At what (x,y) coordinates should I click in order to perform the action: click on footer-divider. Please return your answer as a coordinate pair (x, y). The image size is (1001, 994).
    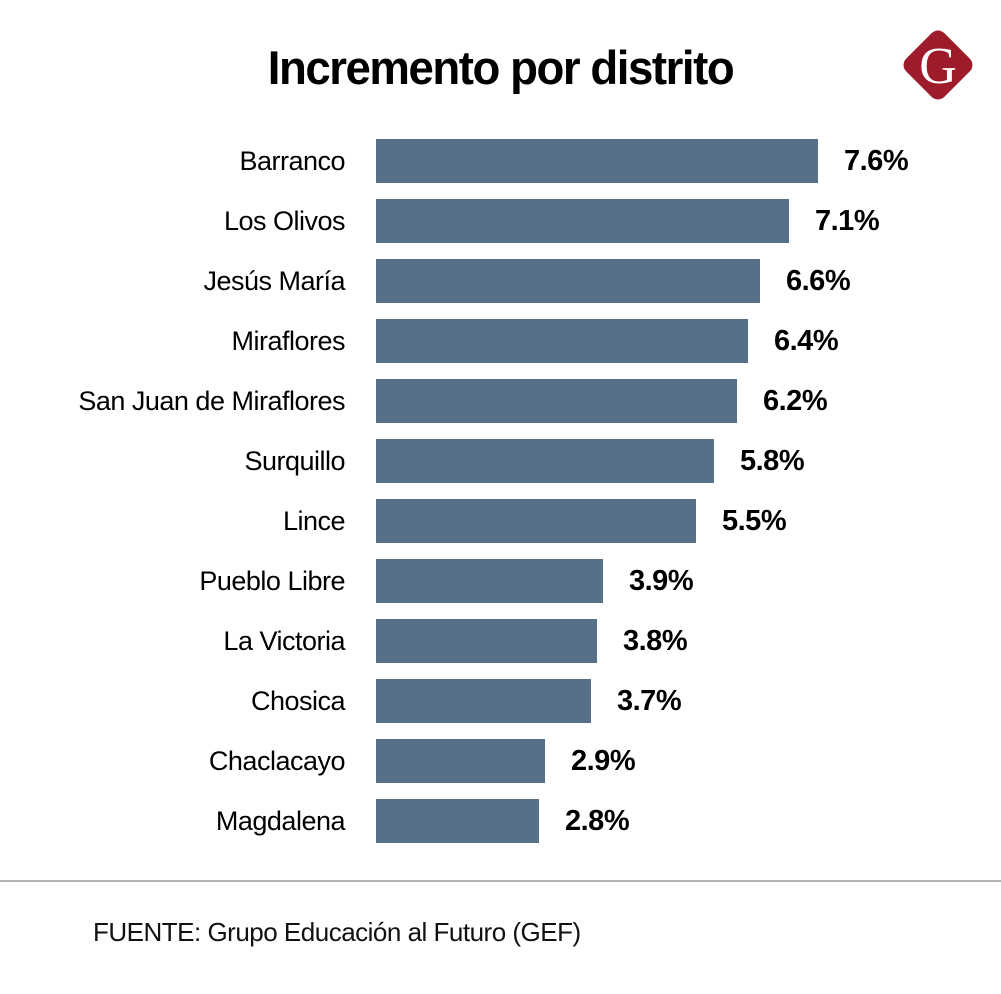
    Looking at the image, I should click on (500, 881).